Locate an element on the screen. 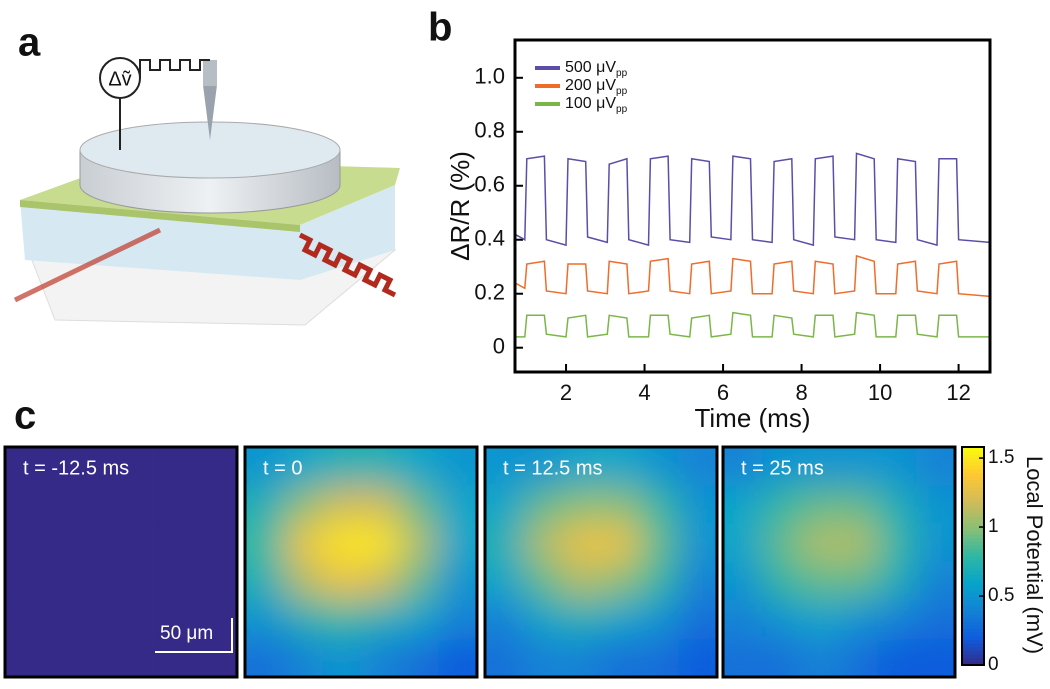 The height and width of the screenshot is (689, 1050). frame-label: t = 12.5 ms is located at coordinates (553, 468).